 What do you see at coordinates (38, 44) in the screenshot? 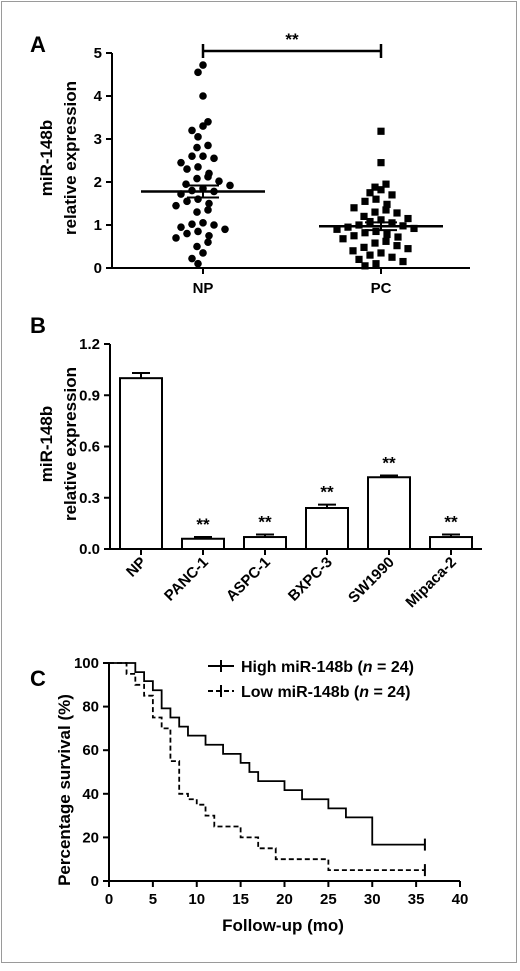
I see `panel-a-letter: A` at bounding box center [38, 44].